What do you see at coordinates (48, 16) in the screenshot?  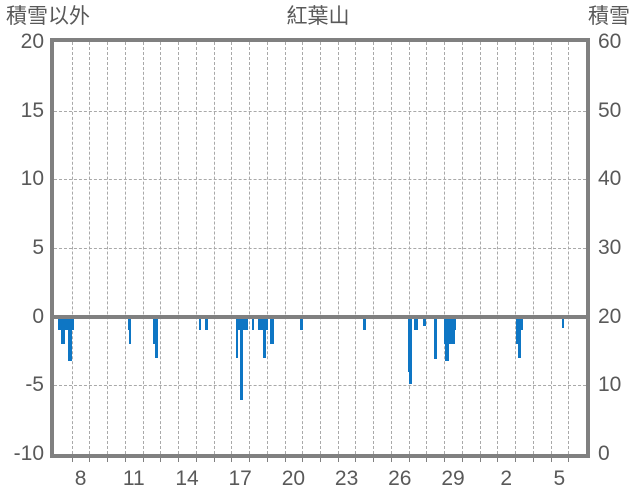 I see `left-axis-title: 積雪以外` at bounding box center [48, 16].